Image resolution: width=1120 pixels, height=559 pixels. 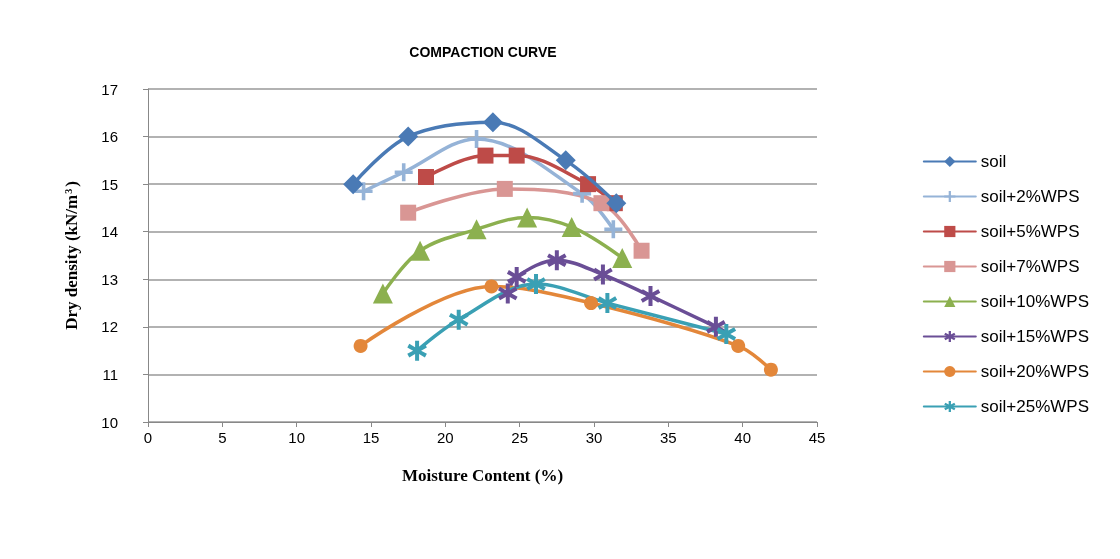 I want to click on y-tick-label: 13, so click(x=109, y=279).